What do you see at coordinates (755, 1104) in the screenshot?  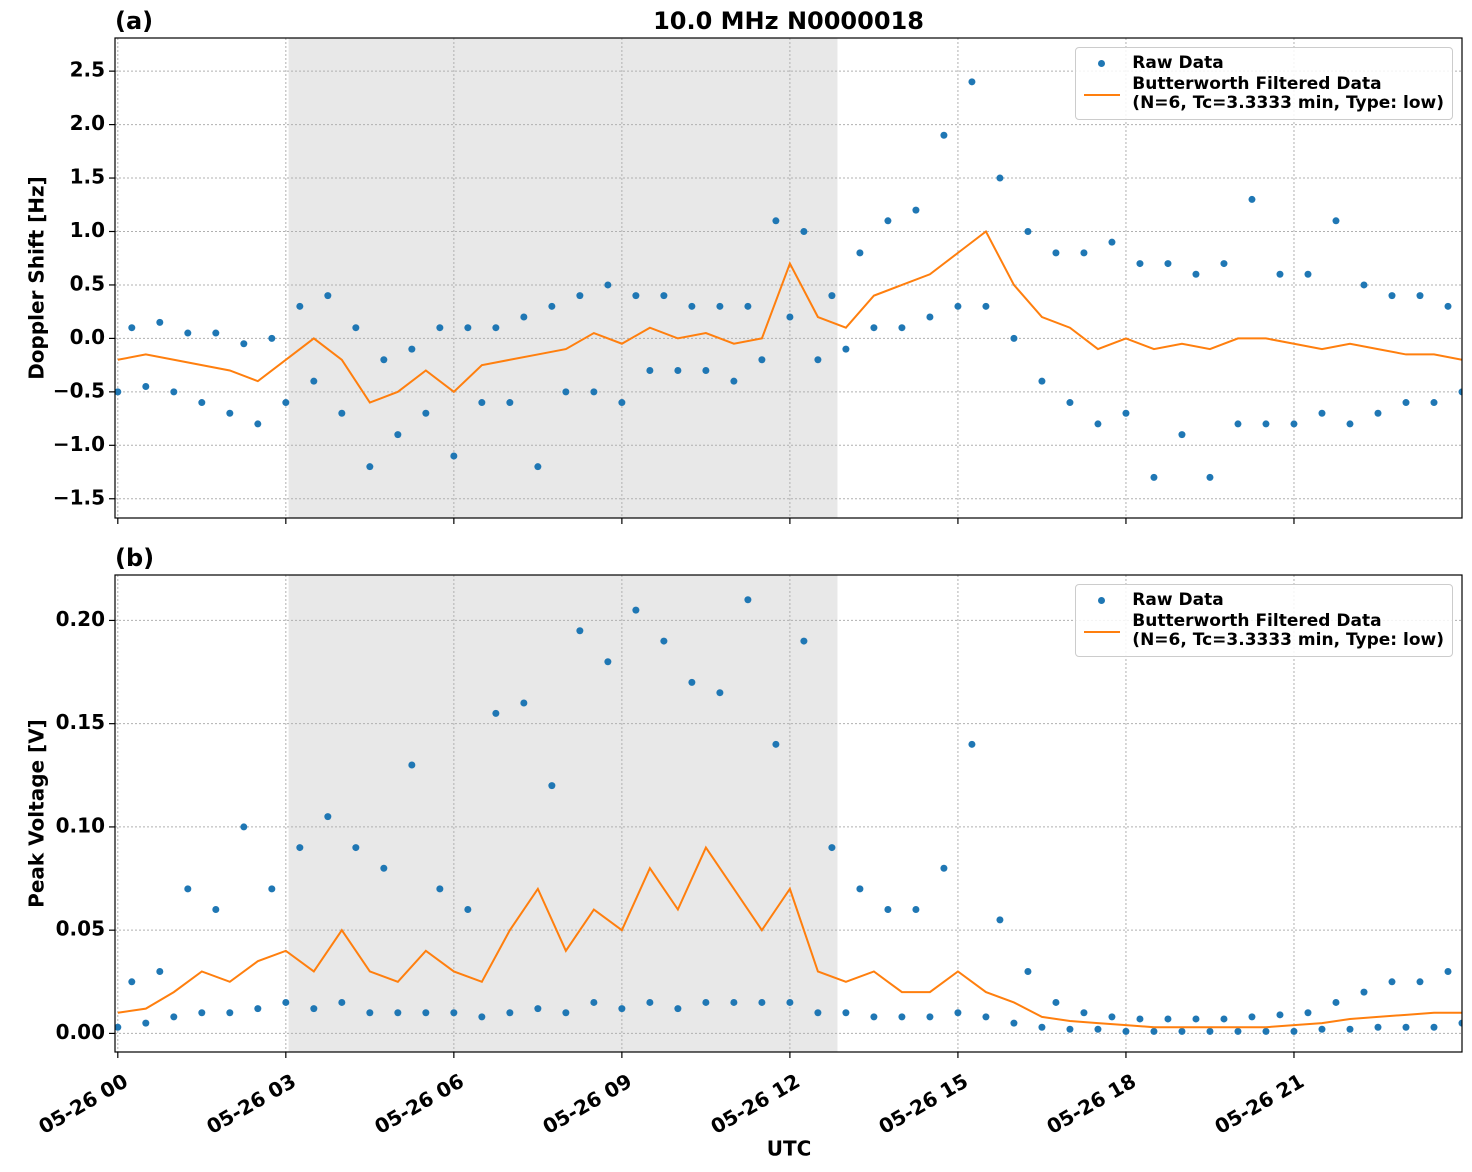 I see `x-tick-label: 05-26 12` at bounding box center [755, 1104].